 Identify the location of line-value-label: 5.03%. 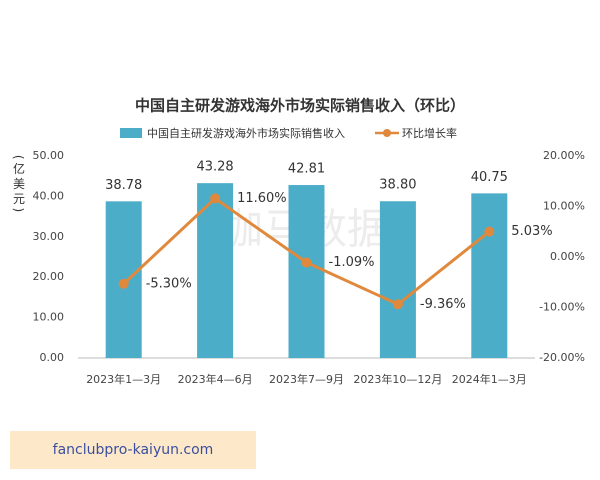
(531, 231).